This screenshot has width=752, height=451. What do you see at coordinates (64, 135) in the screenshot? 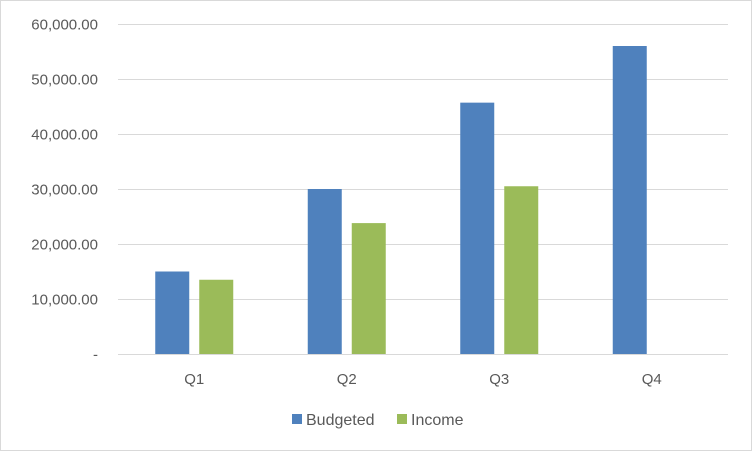
I see `y-tick-label: 40,000.00` at bounding box center [64, 135].